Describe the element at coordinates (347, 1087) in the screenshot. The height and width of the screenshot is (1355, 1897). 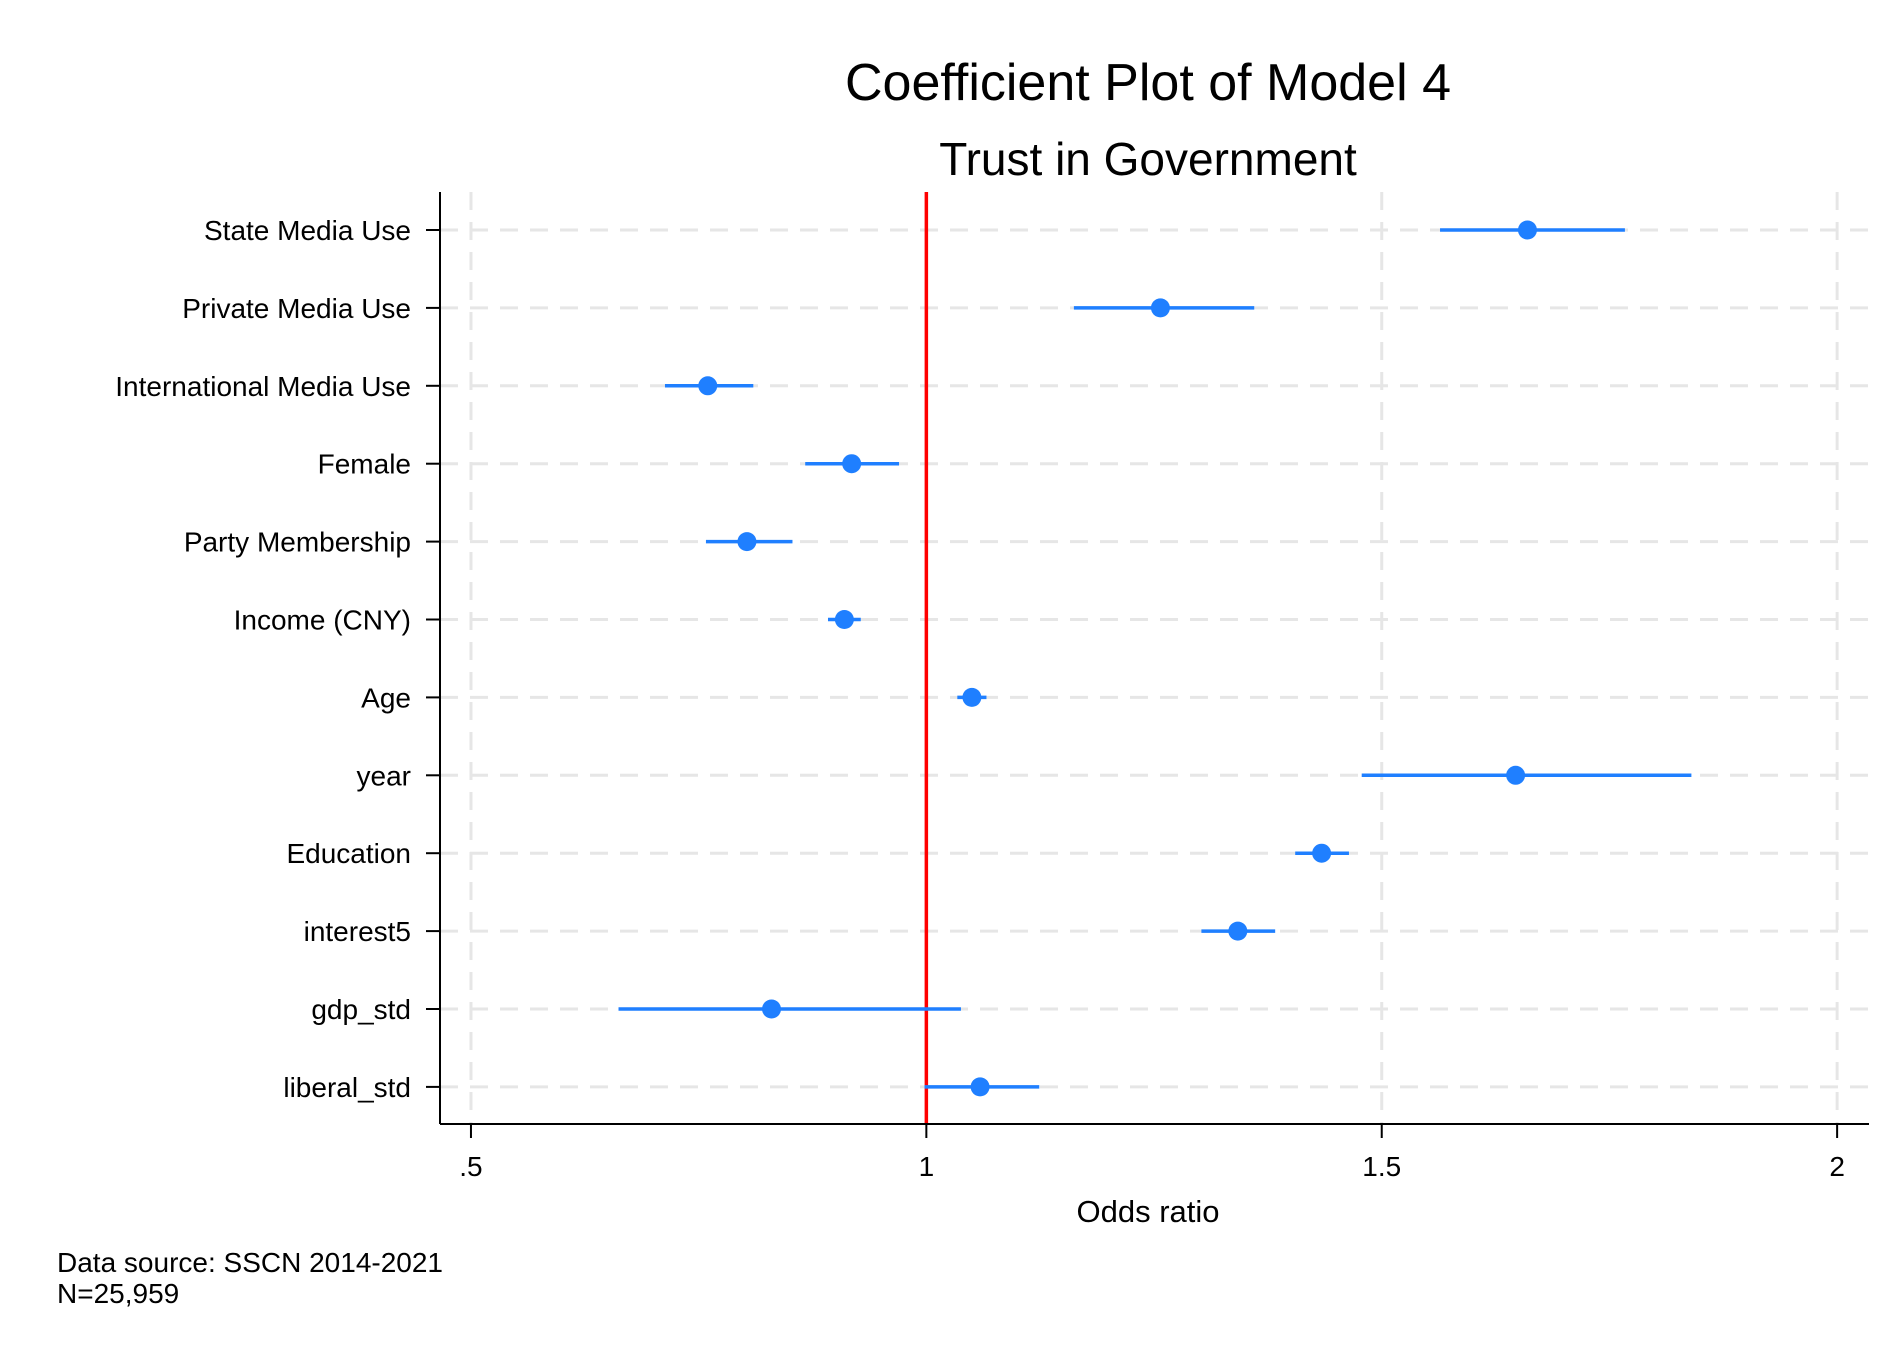
I see `y-tick-label-11: liberal_std` at that location.